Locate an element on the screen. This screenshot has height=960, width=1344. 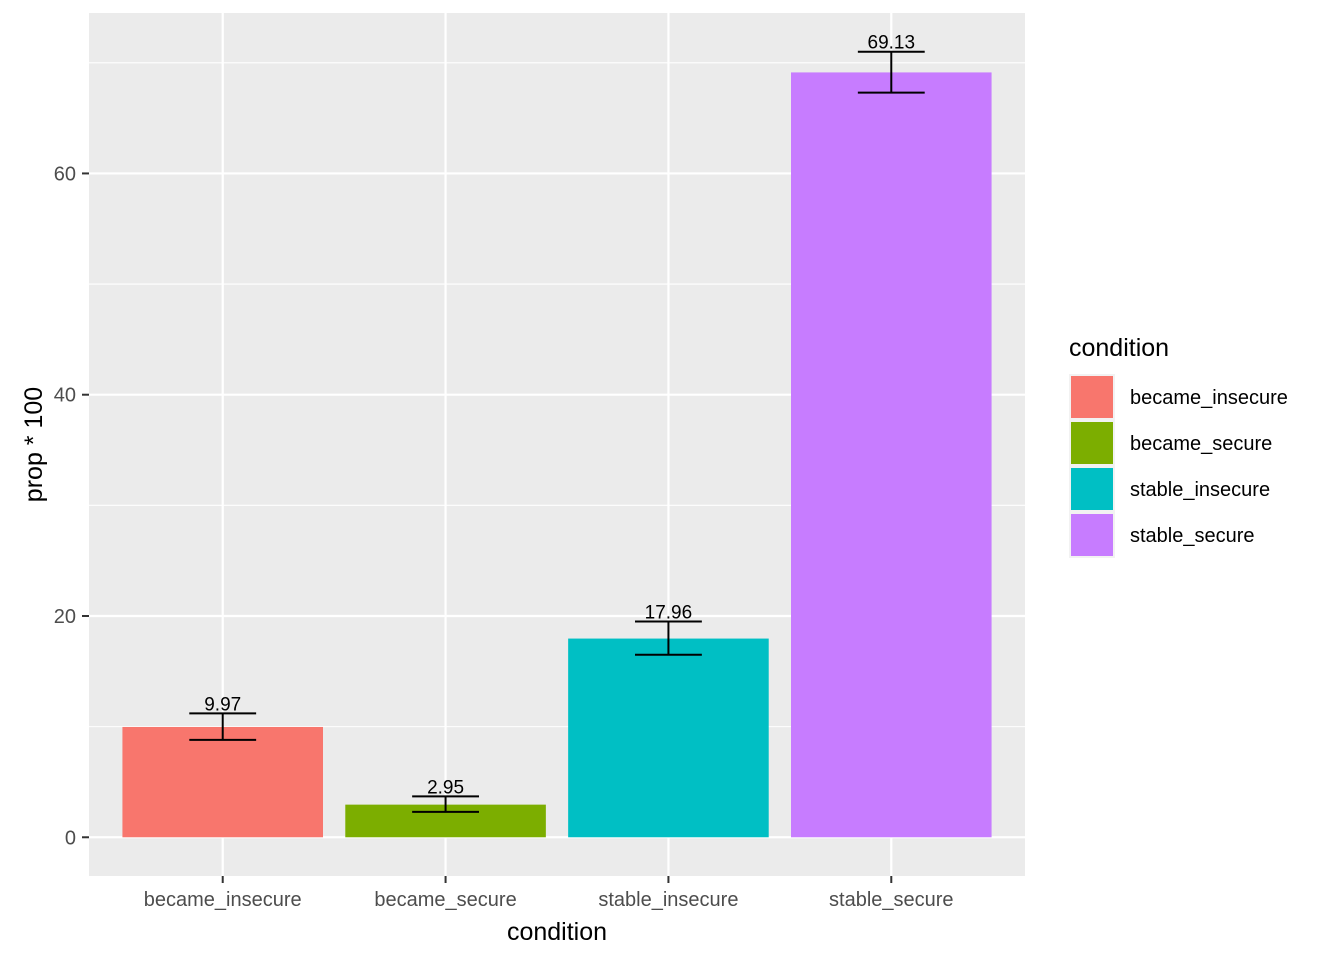
legend-item: became_insecure is located at coordinates (1178, 397).